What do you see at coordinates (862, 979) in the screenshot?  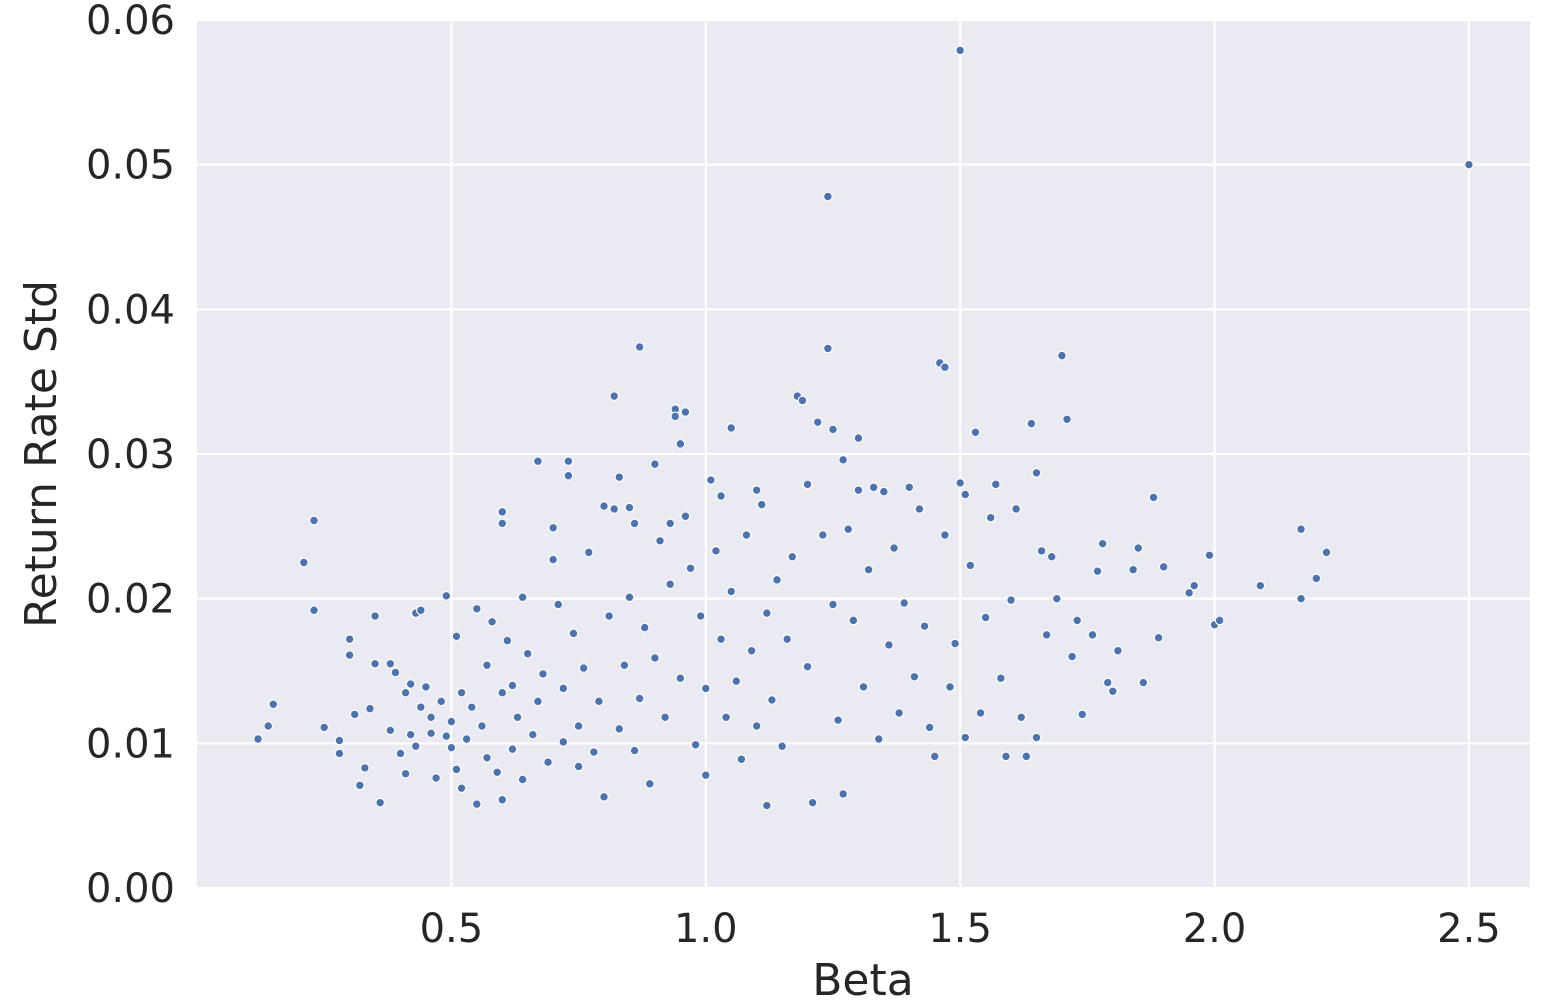 I see `x-axis-label: Beta` at bounding box center [862, 979].